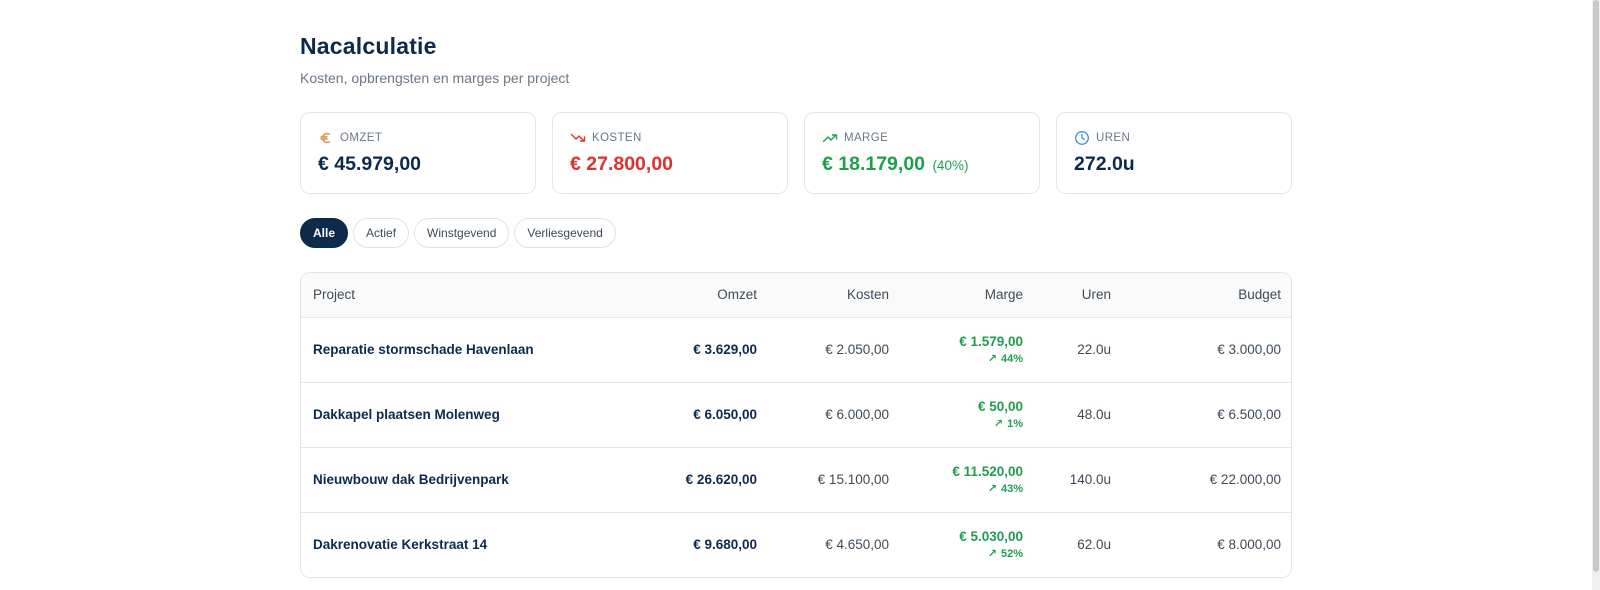  I want to click on trending-down-icon, so click(578, 138).